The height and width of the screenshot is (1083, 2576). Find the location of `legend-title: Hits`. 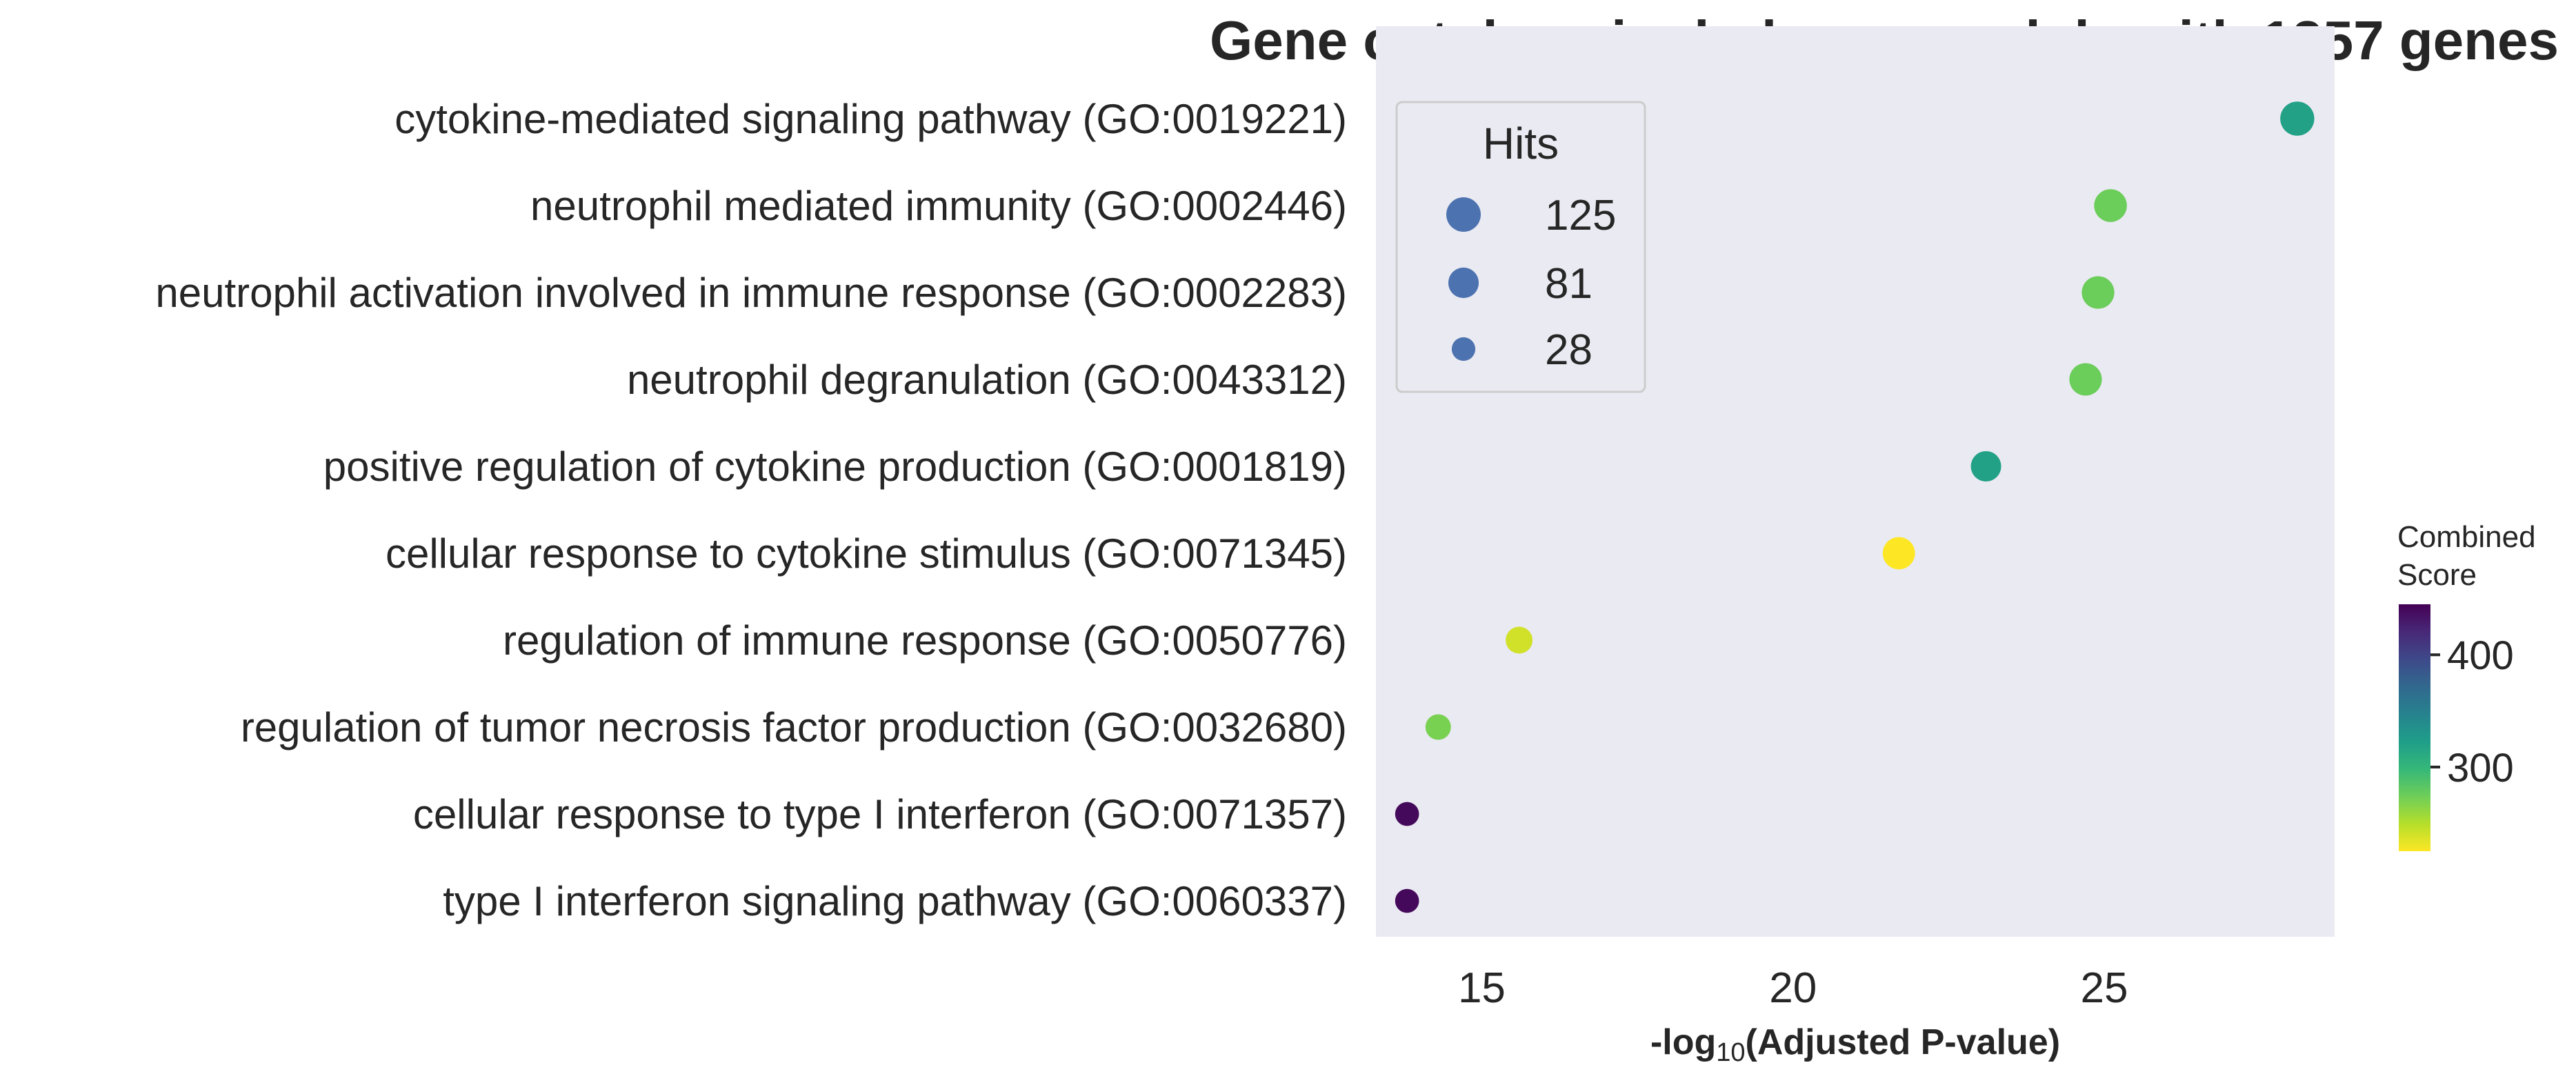

legend-title: Hits is located at coordinates (1521, 143).